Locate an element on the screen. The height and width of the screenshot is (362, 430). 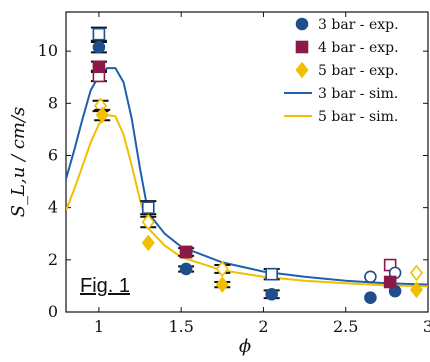
x-tick-label: 1 is located at coordinates (99, 326).